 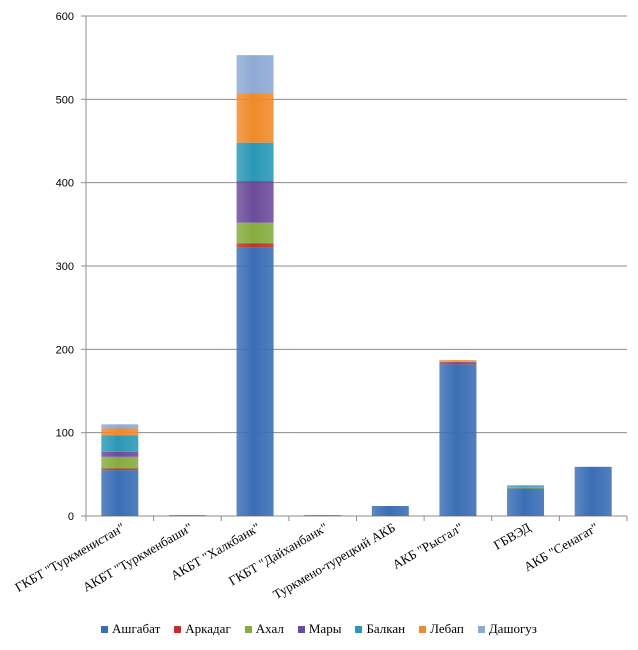 What do you see at coordinates (65, 17) in the screenshot?
I see `y-tick-label: 600` at bounding box center [65, 17].